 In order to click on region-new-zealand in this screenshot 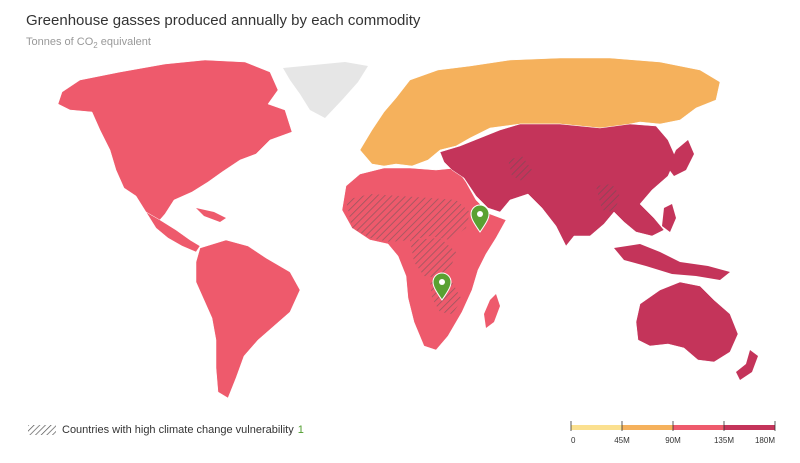, I will do `click(747, 365)`.